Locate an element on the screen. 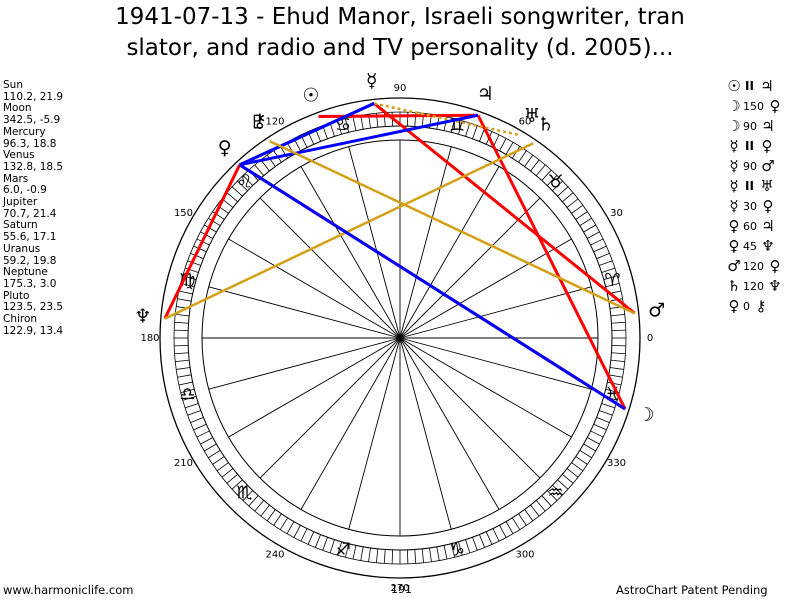 The image size is (800, 600). parallel-symbol: II is located at coordinates (749, 86).